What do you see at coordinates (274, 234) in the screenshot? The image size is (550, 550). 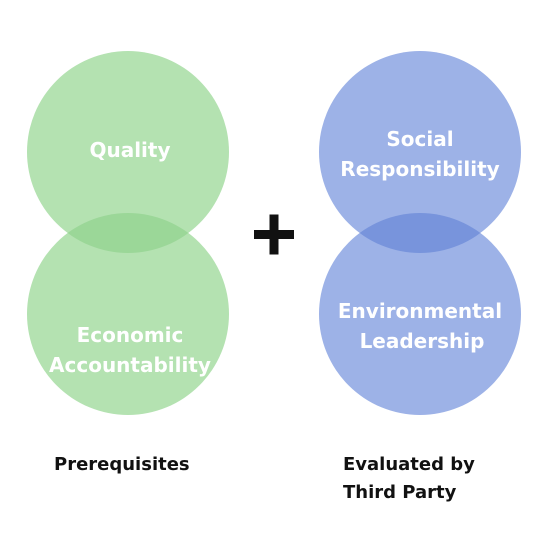 I see `plus-icon` at bounding box center [274, 234].